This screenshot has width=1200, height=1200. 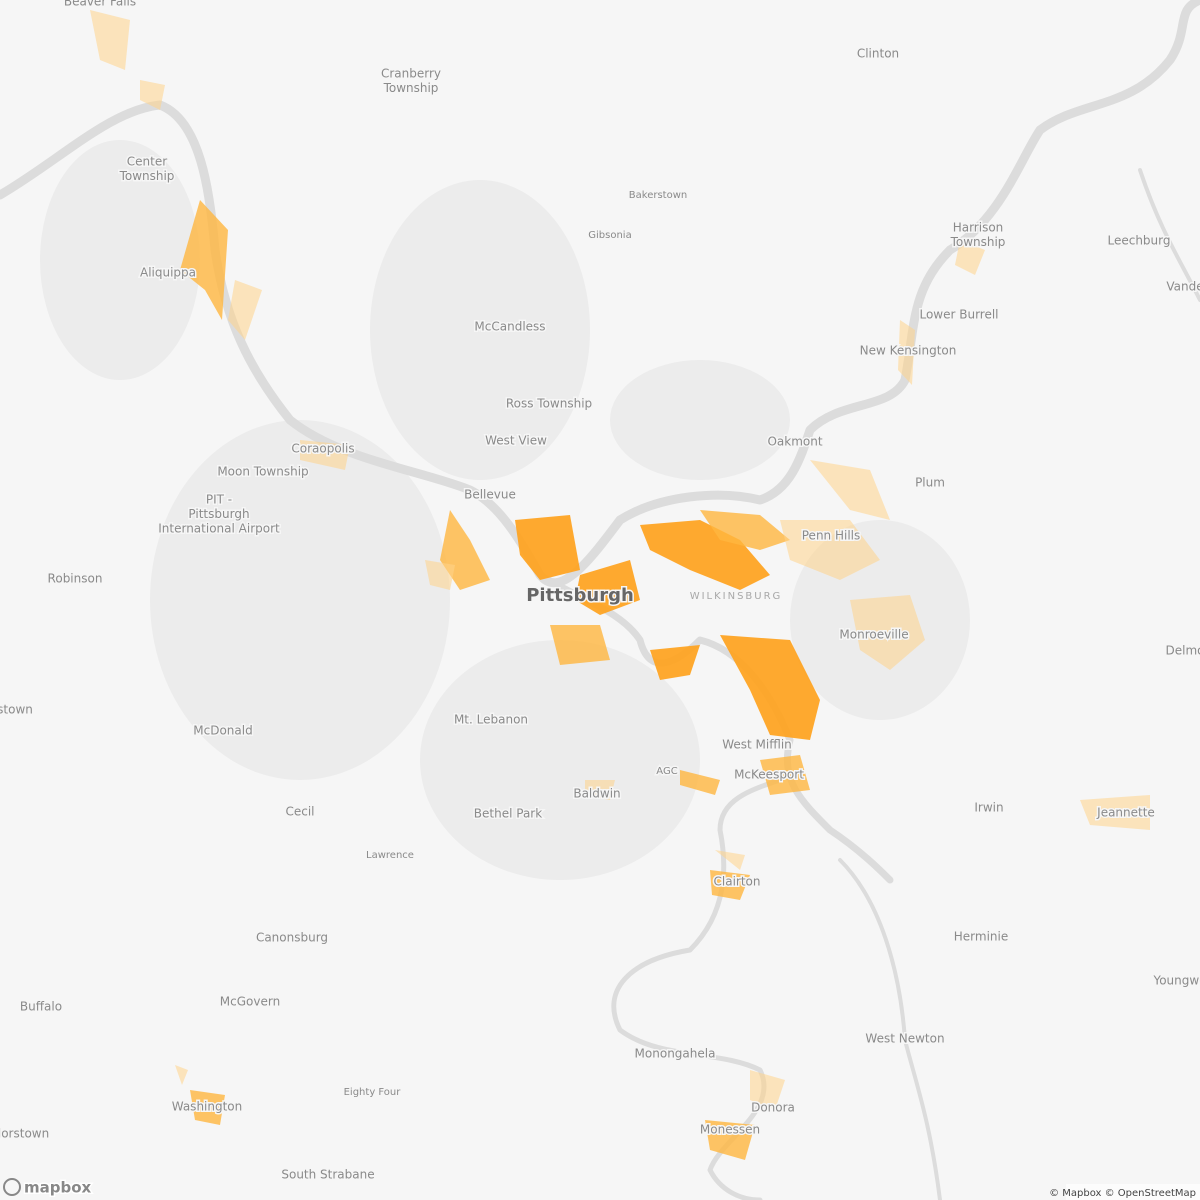 What do you see at coordinates (1138, 241) in the screenshot?
I see `place-label: Leechburg` at bounding box center [1138, 241].